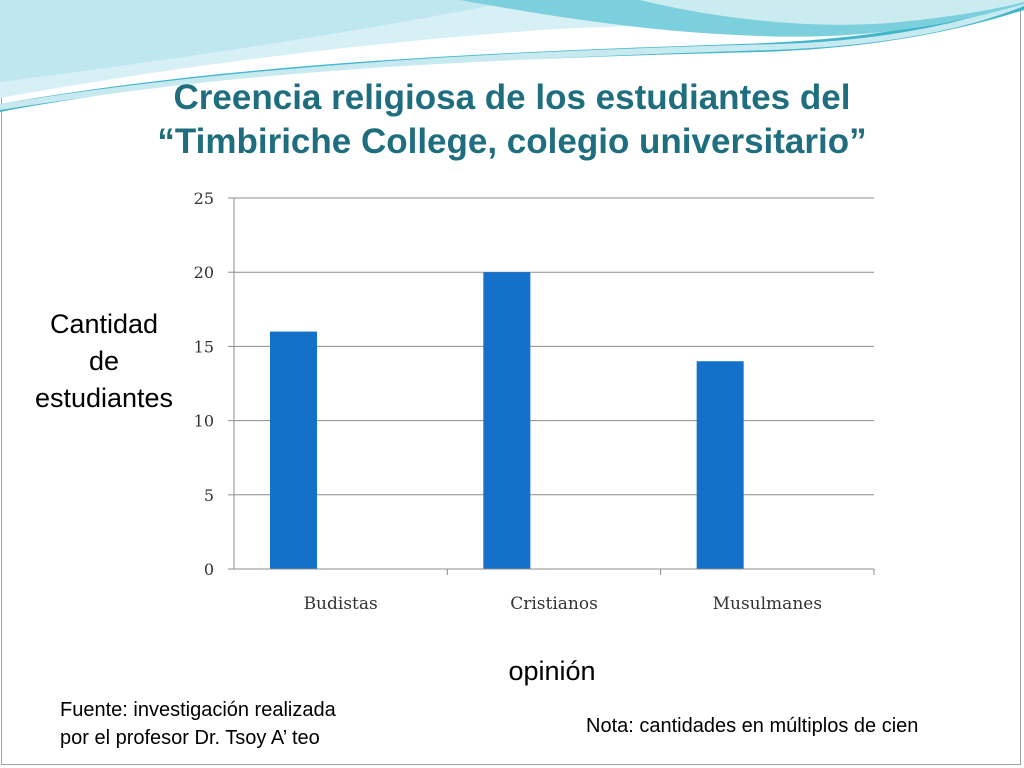 This screenshot has width=1024, height=768. Describe the element at coordinates (104, 398) in the screenshot. I see `y-axis-label-line-3: estudiantes` at that location.